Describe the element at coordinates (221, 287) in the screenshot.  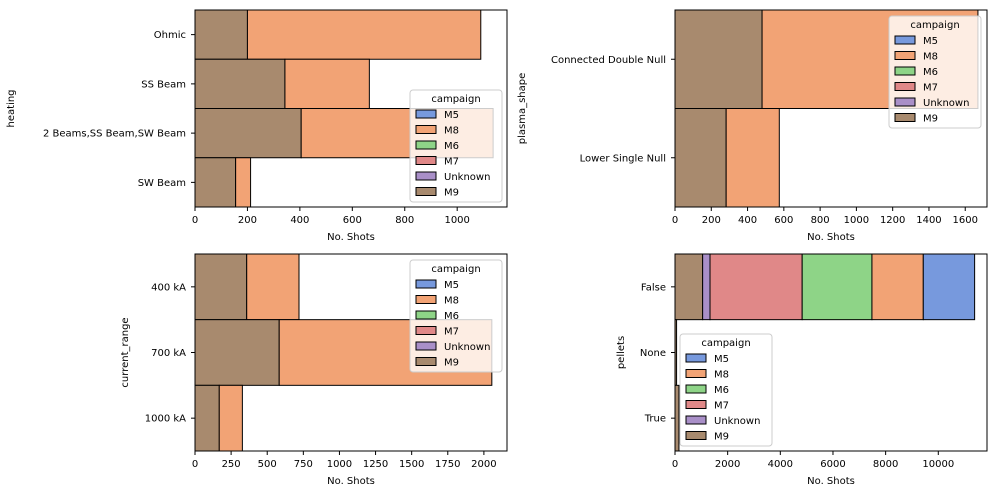
I see `bar-m9-400-ka` at that location.